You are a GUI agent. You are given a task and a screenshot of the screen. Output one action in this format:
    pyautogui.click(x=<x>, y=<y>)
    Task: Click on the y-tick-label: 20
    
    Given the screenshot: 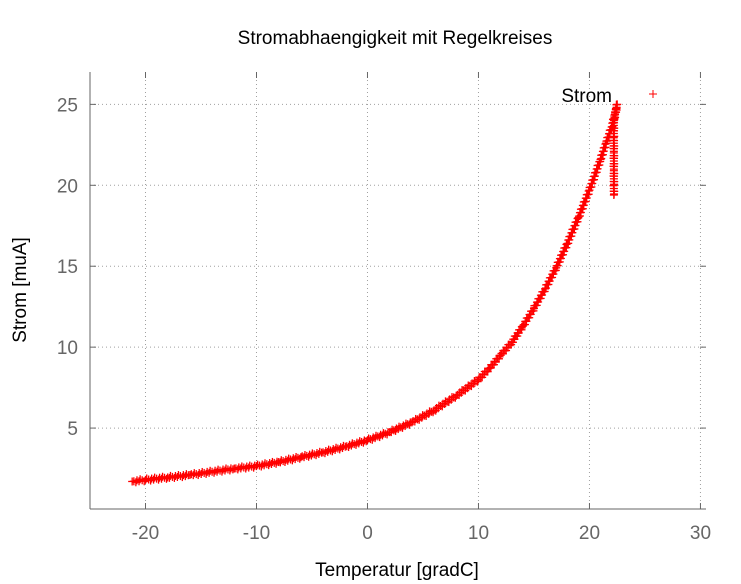 What is the action you would take?
    pyautogui.click(x=67, y=186)
    